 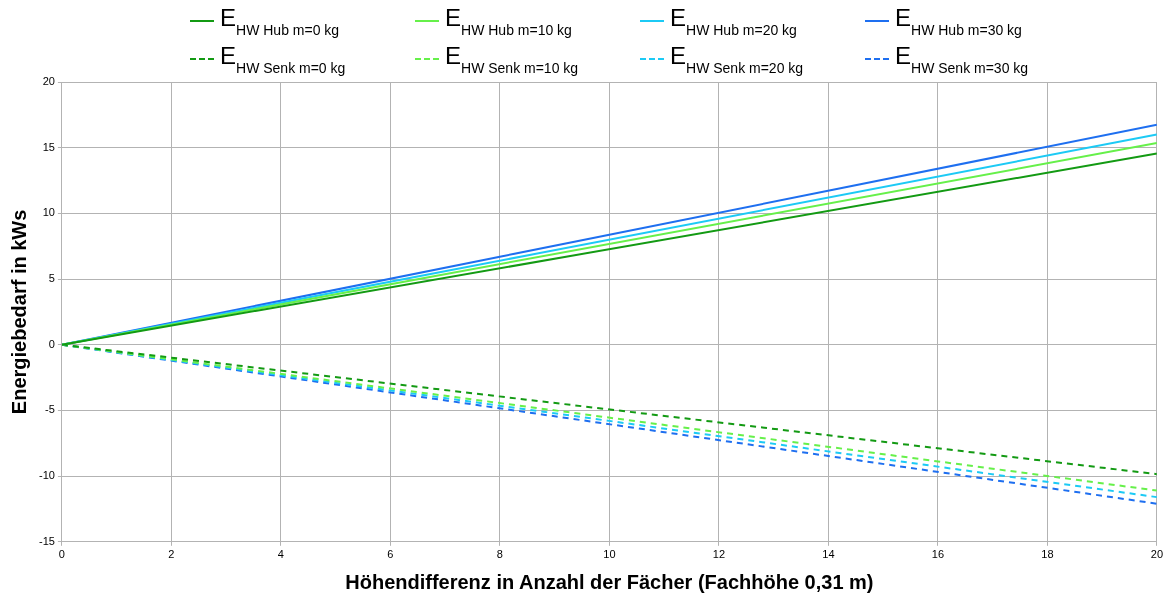 What do you see at coordinates (171, 554) in the screenshot?
I see `x-tick-label: 2` at bounding box center [171, 554].